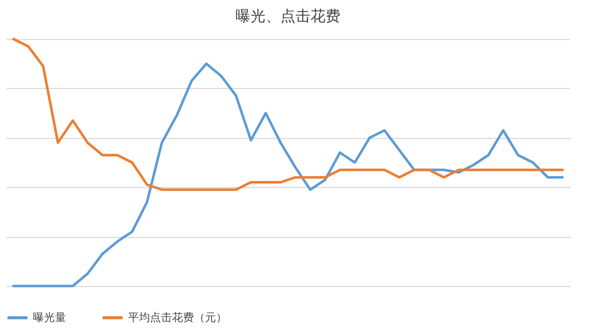 This screenshot has height=330, width=592. Describe the element at coordinates (49, 317) in the screenshot. I see `legend-label: 曝光量` at that location.